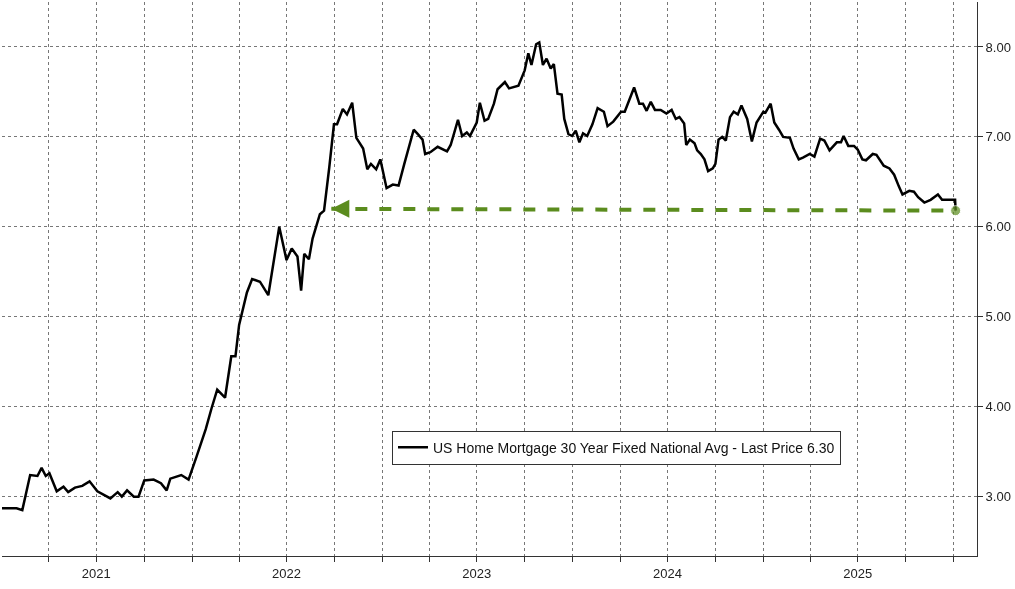 Image resolution: width=1015 pixels, height=589 pixels. Describe the element at coordinates (998, 227) in the screenshot. I see `y-tick-label: 6.00` at that location.